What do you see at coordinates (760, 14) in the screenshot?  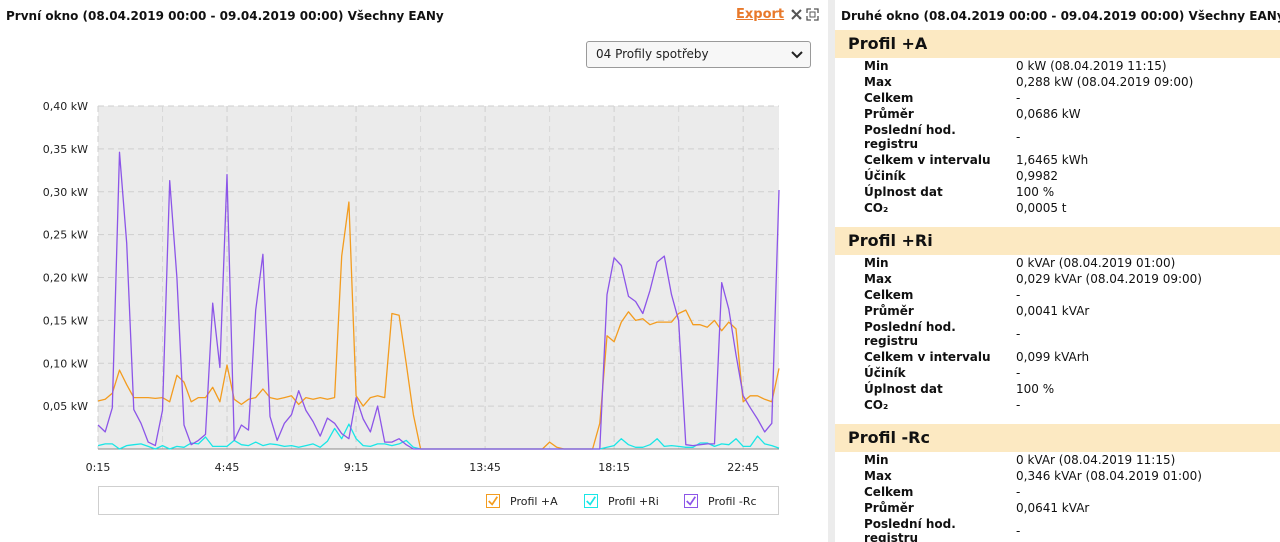 I see `export-link: Export` at bounding box center [760, 14].